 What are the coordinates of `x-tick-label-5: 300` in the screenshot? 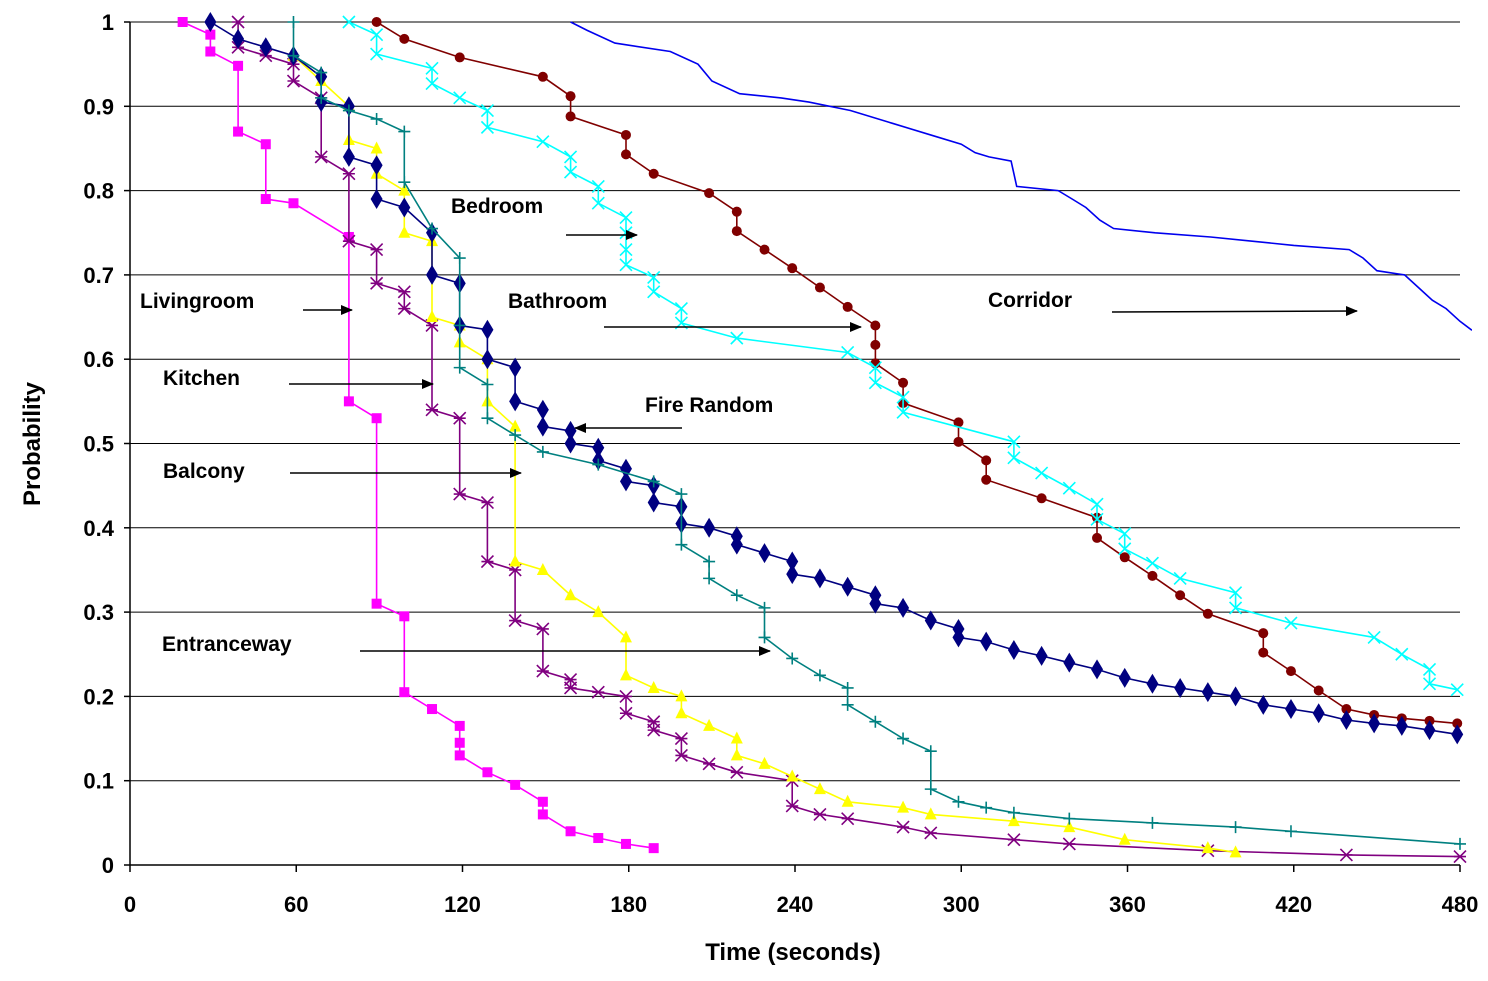 It's located at (961, 904).